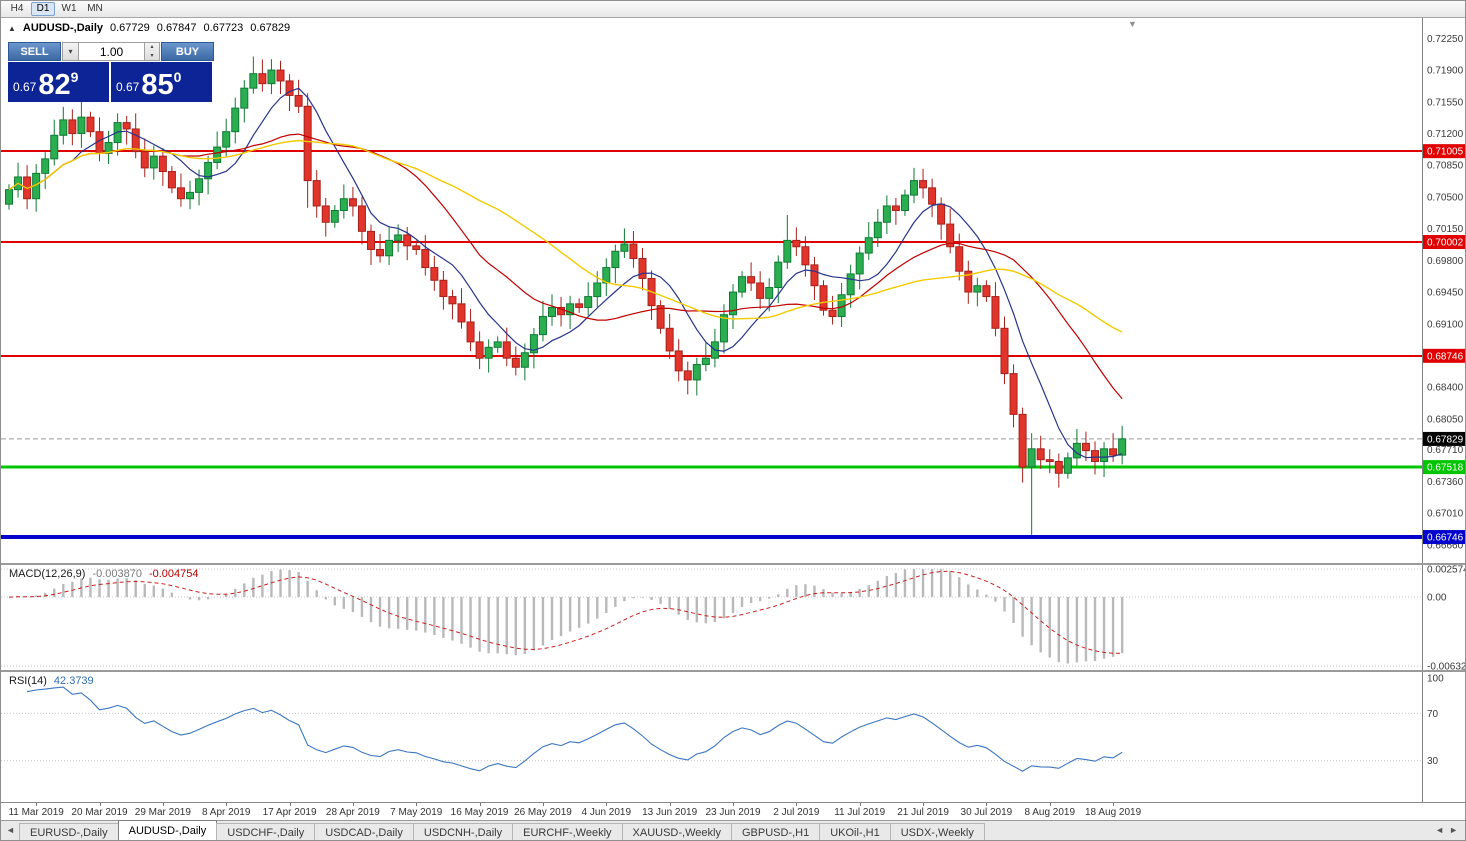  What do you see at coordinates (1444, 438) in the screenshot?
I see `price-badge-0.67829` at bounding box center [1444, 438].